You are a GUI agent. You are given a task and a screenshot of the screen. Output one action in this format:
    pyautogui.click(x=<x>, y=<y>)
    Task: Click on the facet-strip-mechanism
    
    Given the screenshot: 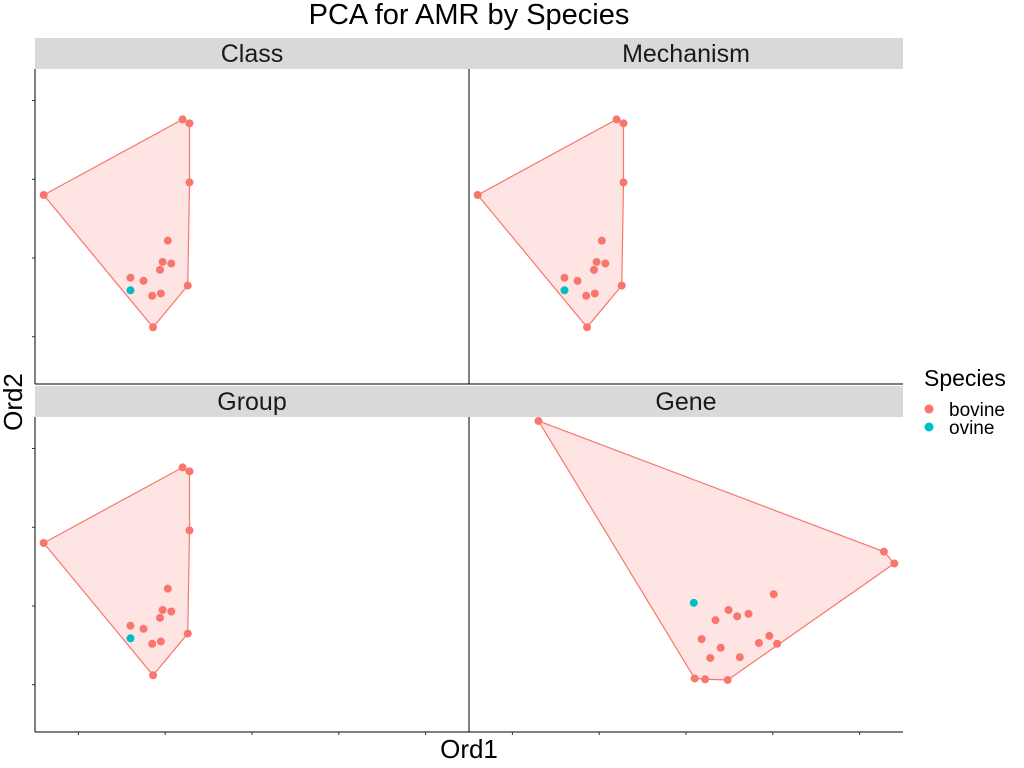 What is the action you would take?
    pyautogui.click(x=686, y=53)
    